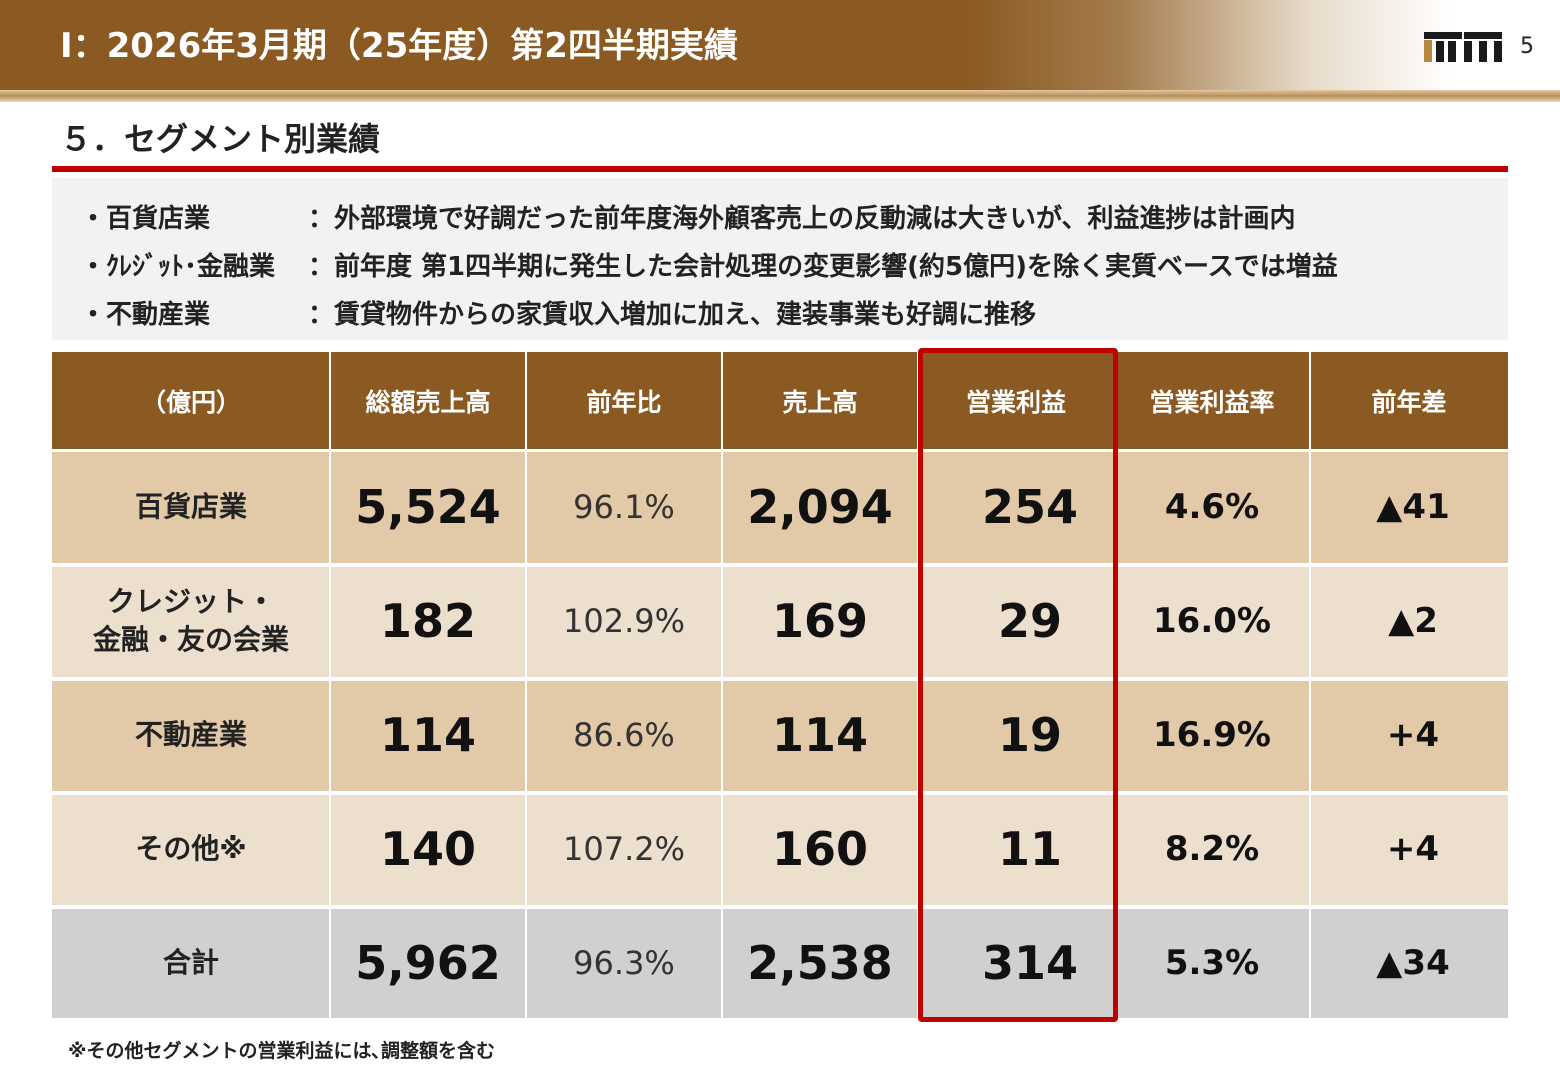 The height and width of the screenshot is (1080, 1560). I want to click on header-yoy-diff: 前年差, so click(1409, 401).